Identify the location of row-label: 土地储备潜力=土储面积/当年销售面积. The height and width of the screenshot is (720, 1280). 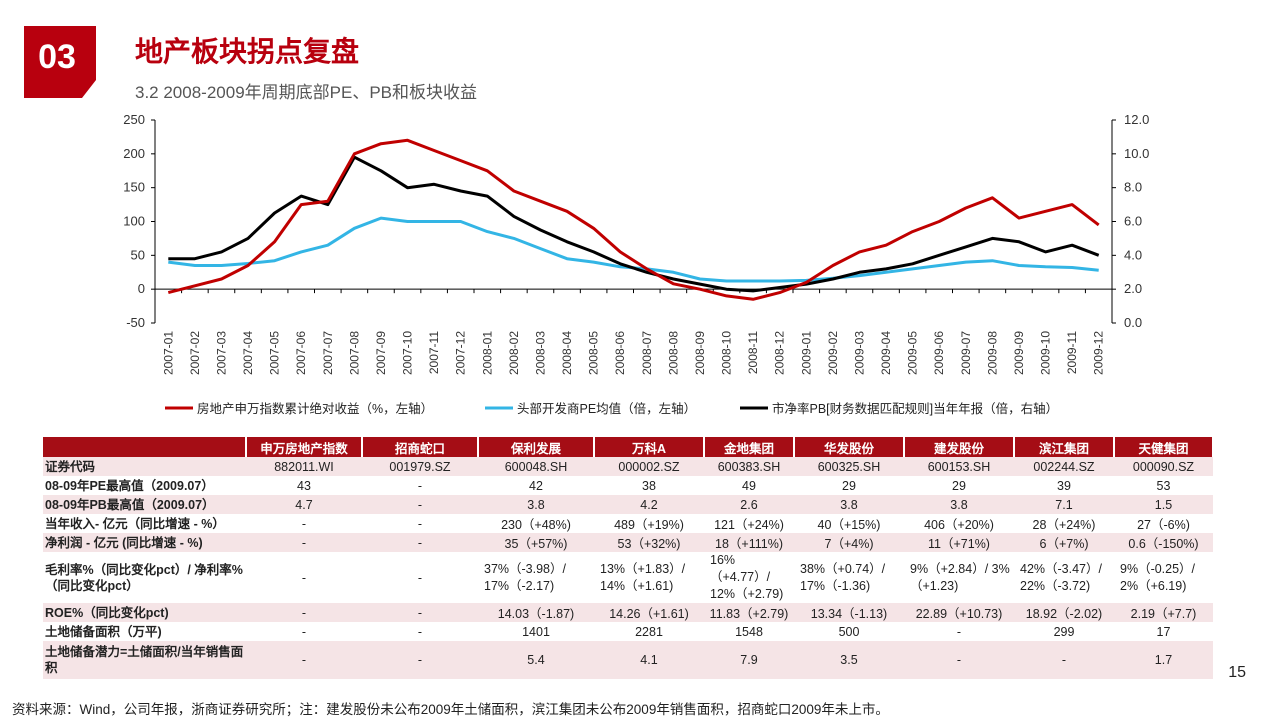
(144, 660).